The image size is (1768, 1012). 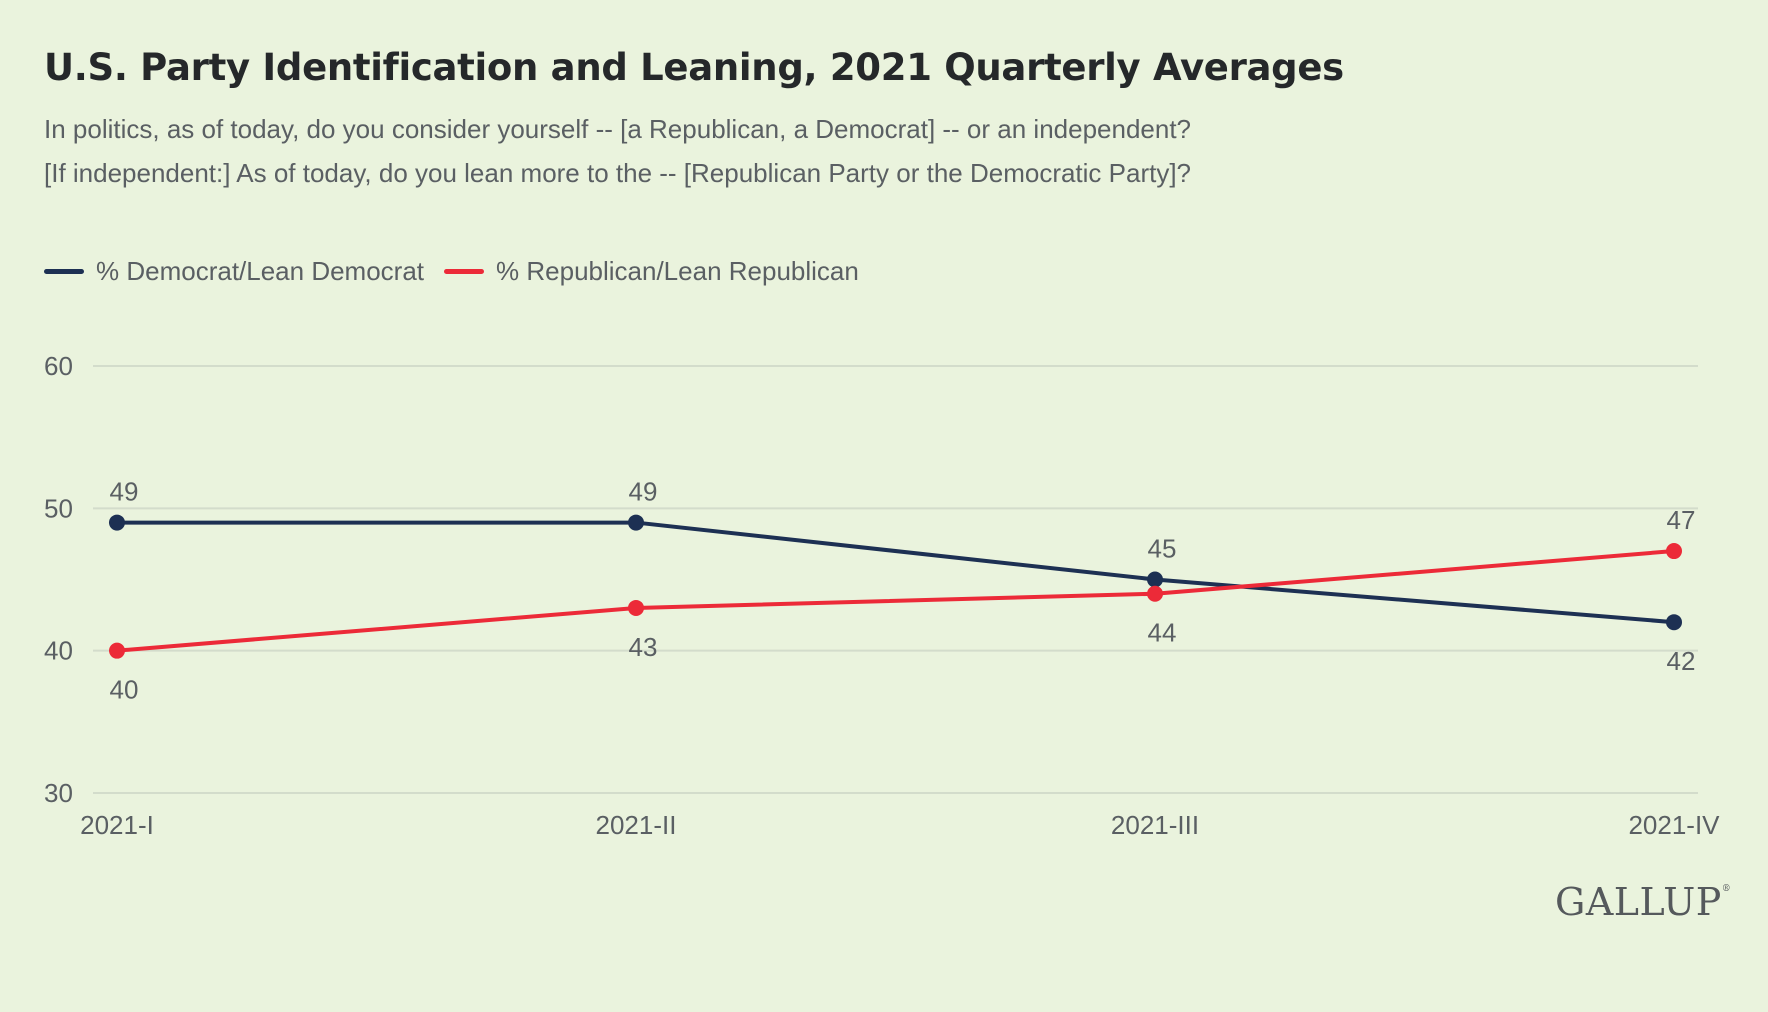 I want to click on x-tick-label: 2021-III, so click(x=1155, y=825).